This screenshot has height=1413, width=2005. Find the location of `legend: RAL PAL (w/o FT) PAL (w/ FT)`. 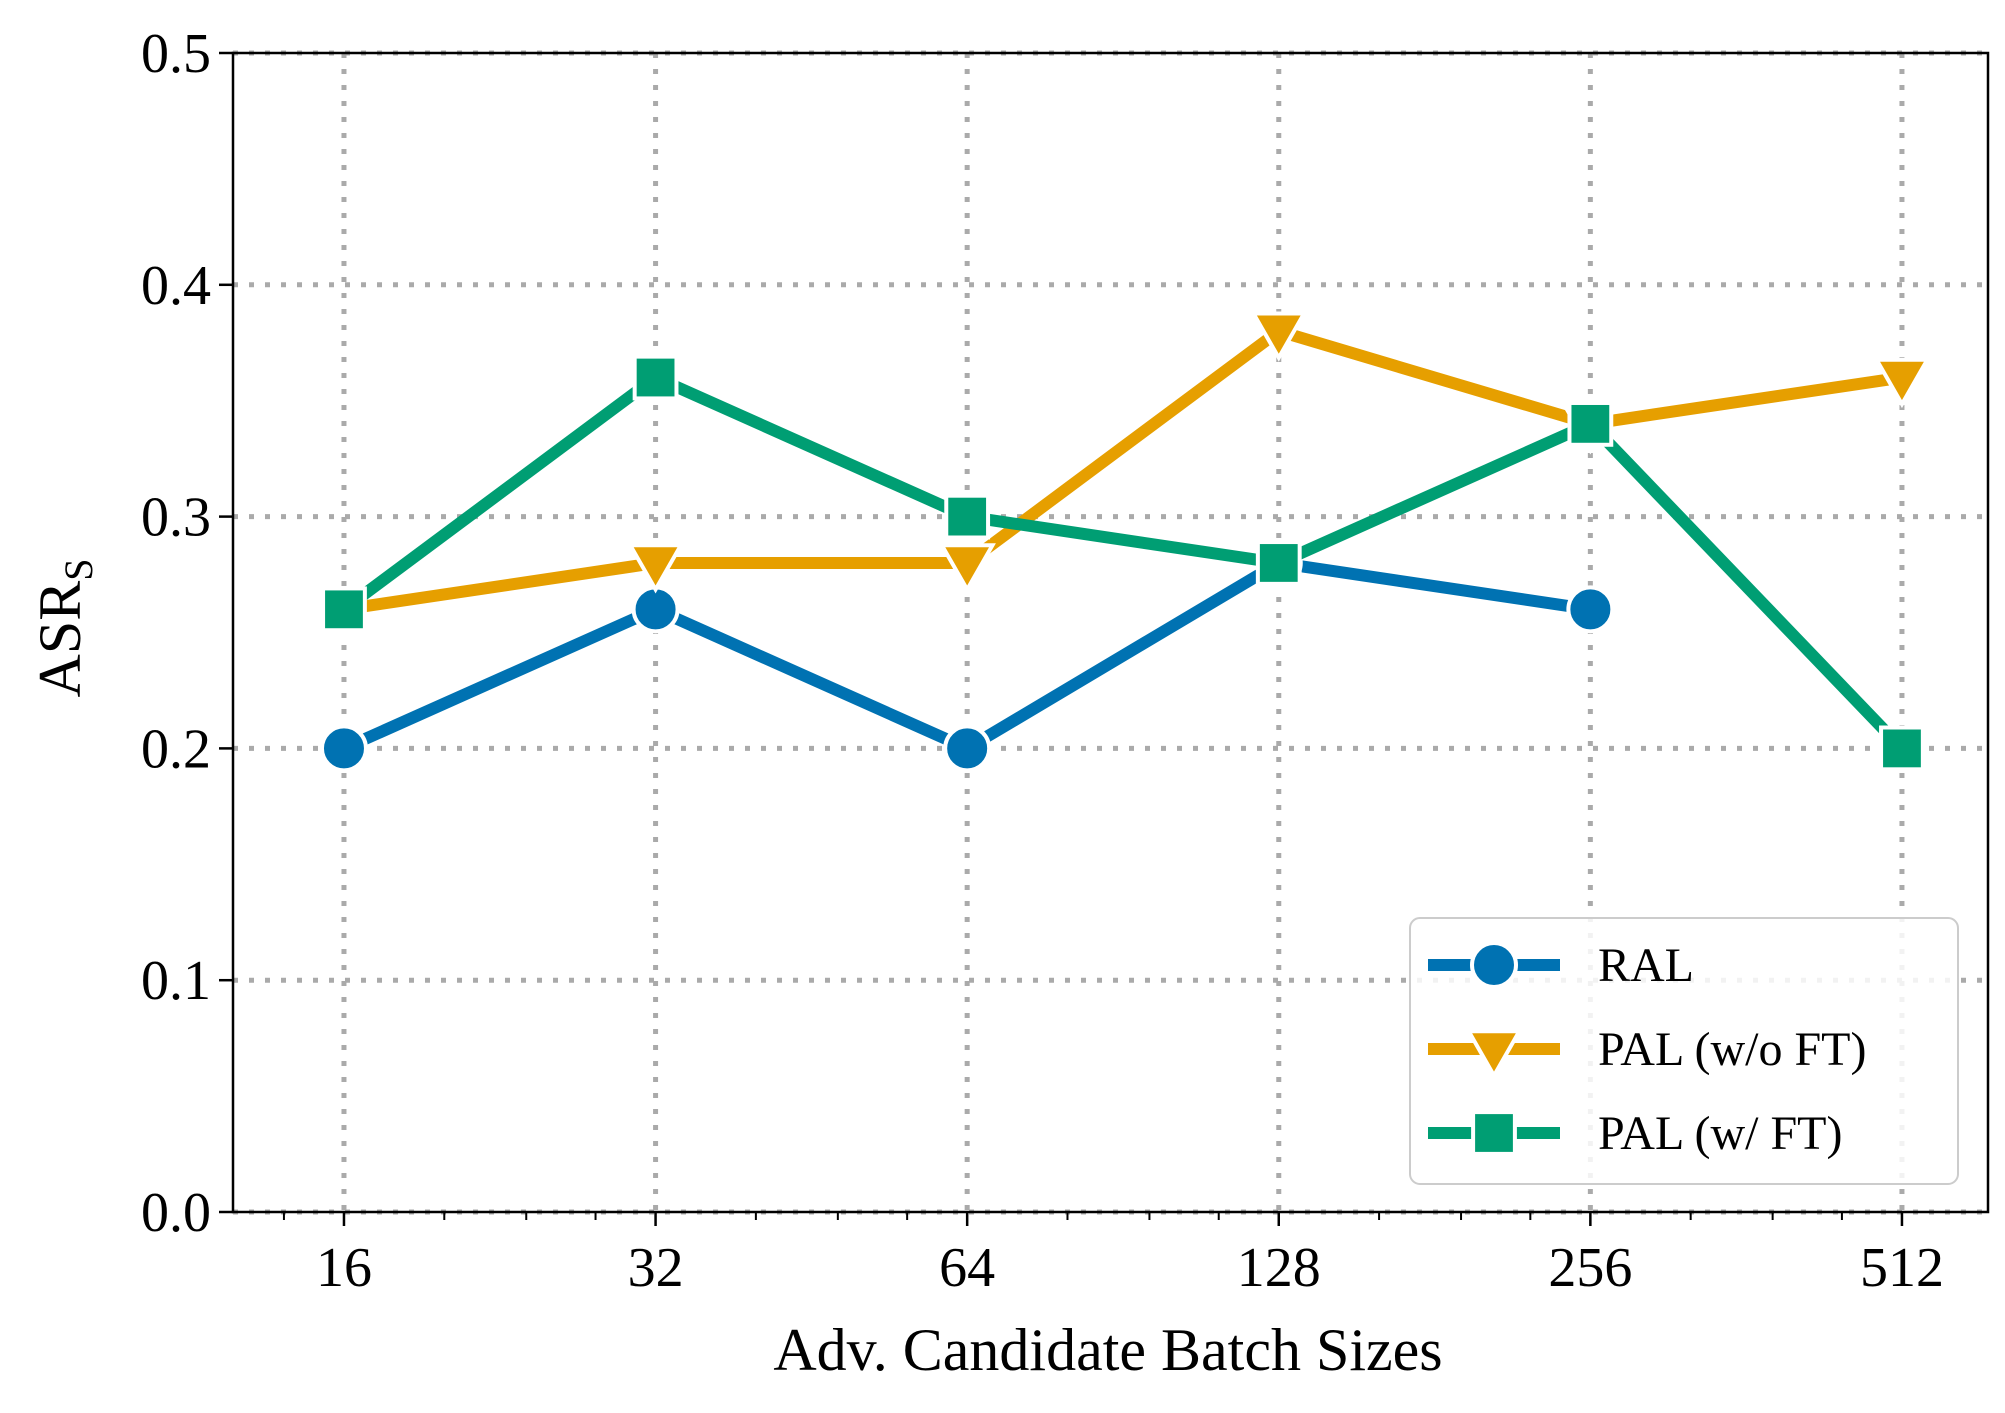

legend: RAL PAL (w/o FT) PAL (w/ FT) is located at coordinates (1684, 1051).